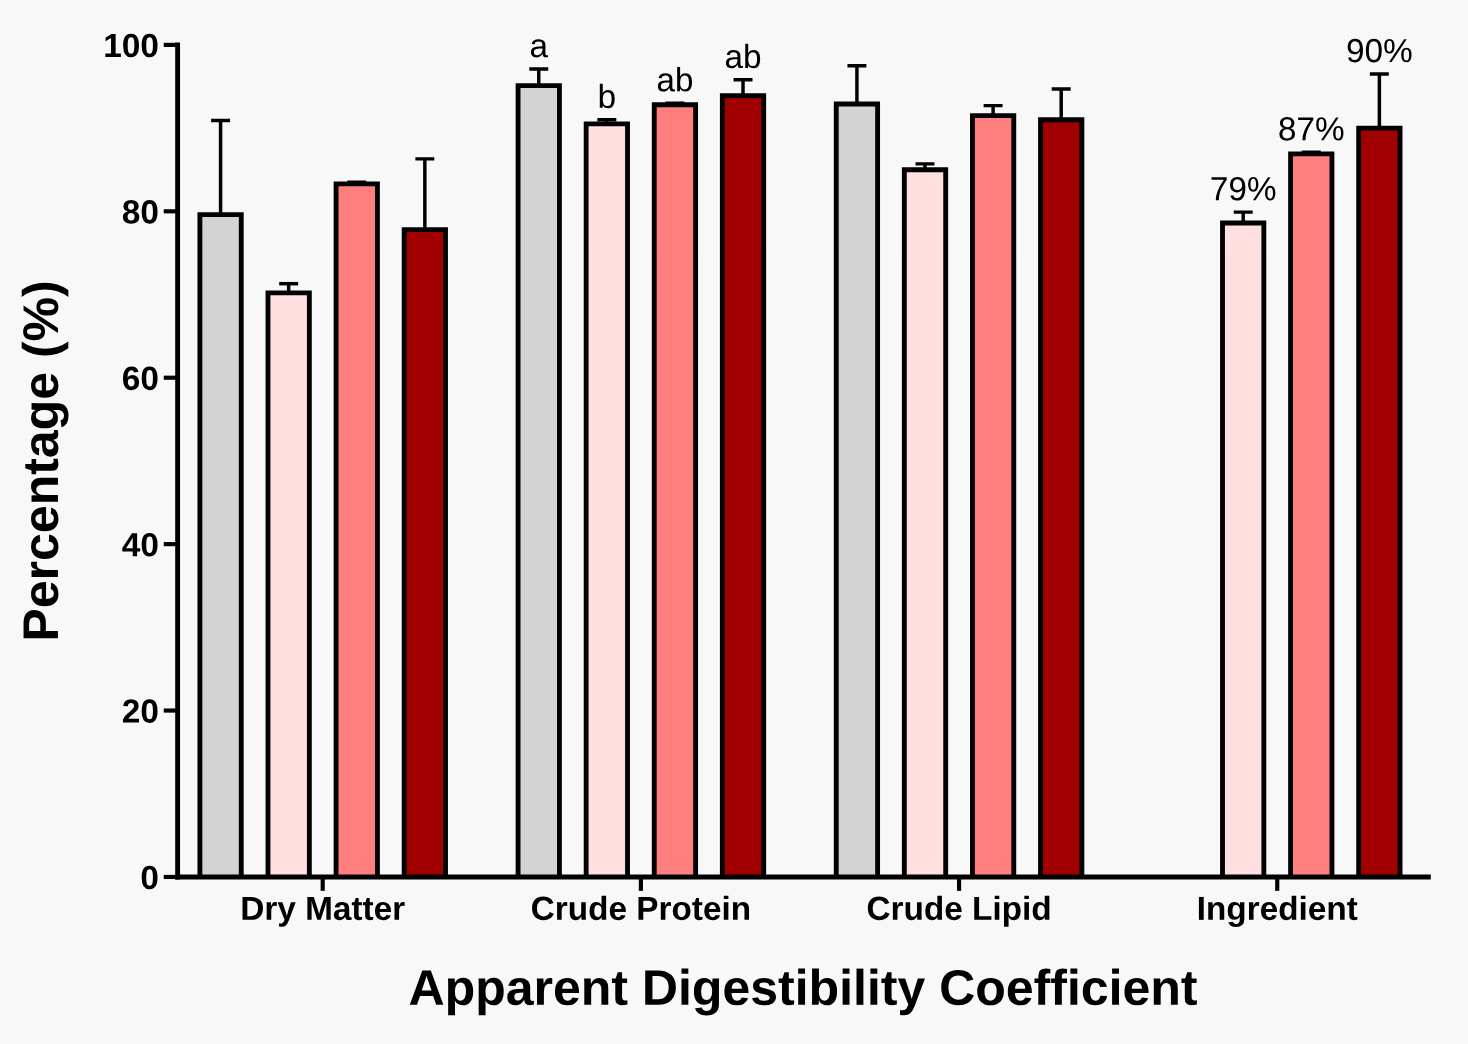 The width and height of the screenshot is (1468, 1044). What do you see at coordinates (140, 711) in the screenshot?
I see `y-tick-label: 20` at bounding box center [140, 711].